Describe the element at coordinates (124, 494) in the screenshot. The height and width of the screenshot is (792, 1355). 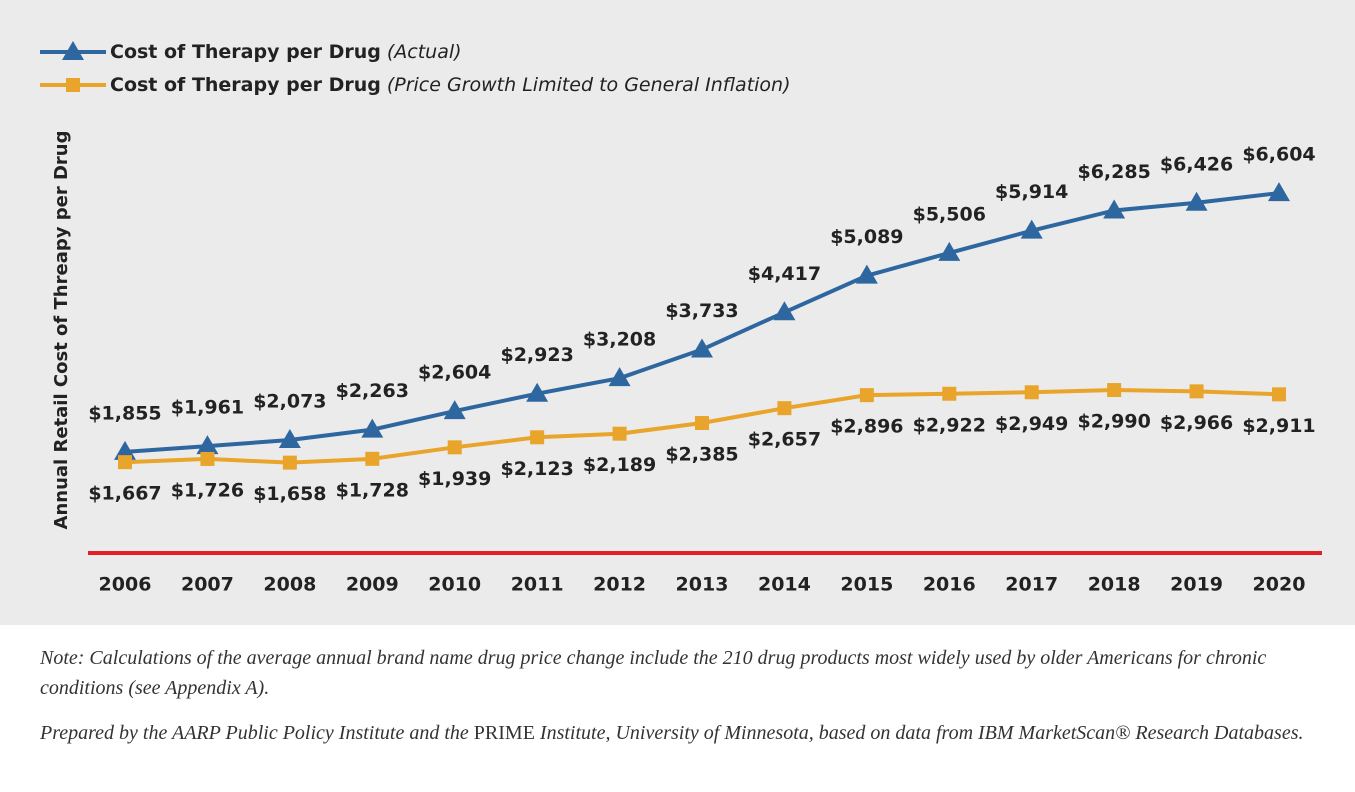
I see `data-label: $1,667` at that location.